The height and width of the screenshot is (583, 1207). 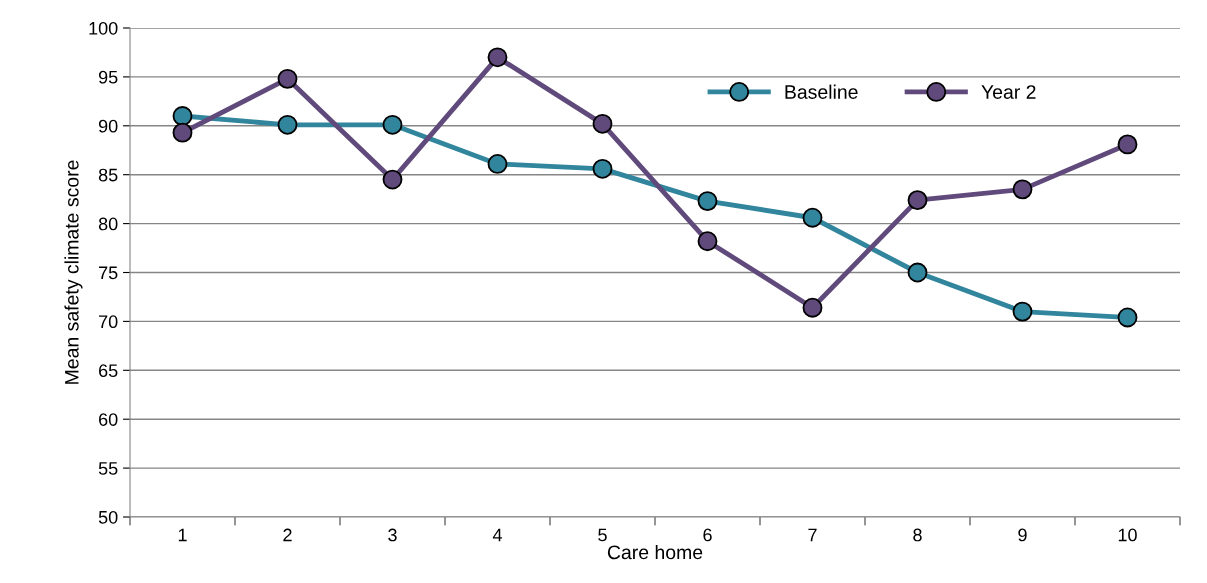 What do you see at coordinates (108, 468) in the screenshot?
I see `y-tick-label: 55` at bounding box center [108, 468].